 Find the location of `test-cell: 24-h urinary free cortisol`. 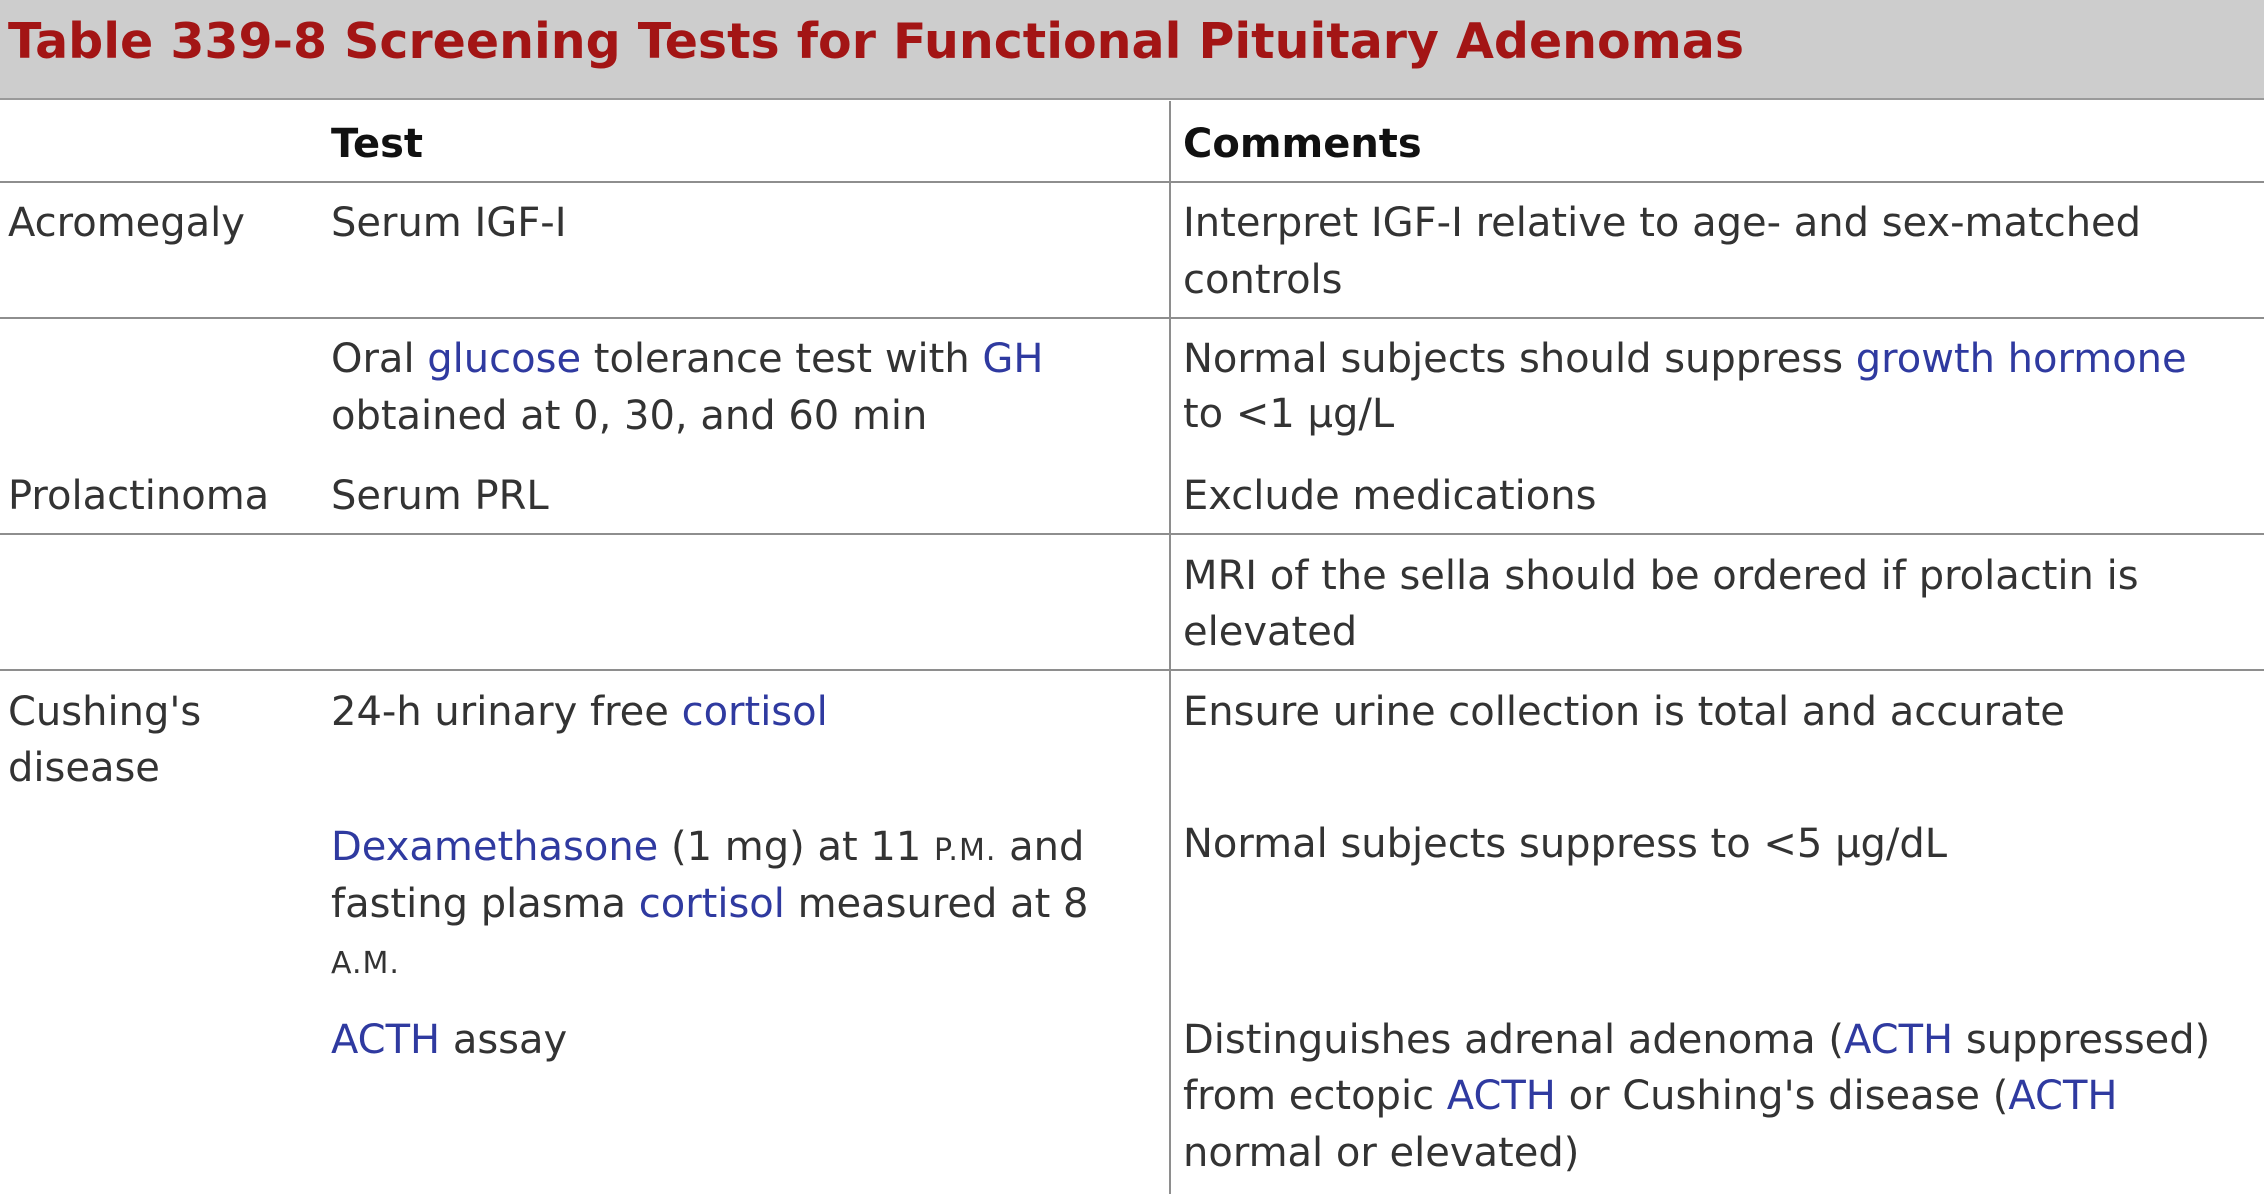

test-cell: 24-h urinary free cortisol is located at coordinates (579, 712).